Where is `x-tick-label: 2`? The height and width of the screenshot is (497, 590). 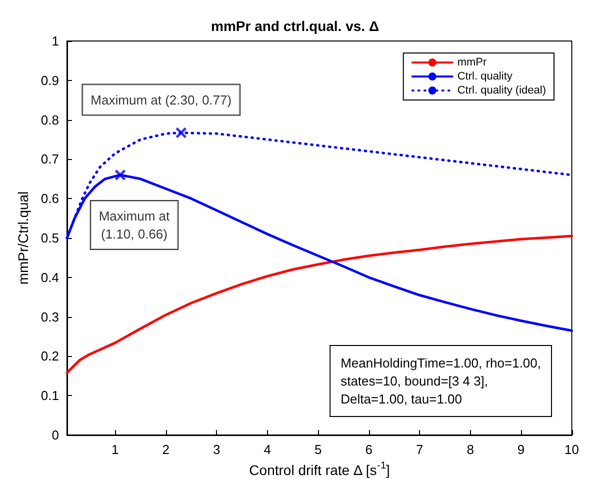
x-tick-label: 2 is located at coordinates (166, 449).